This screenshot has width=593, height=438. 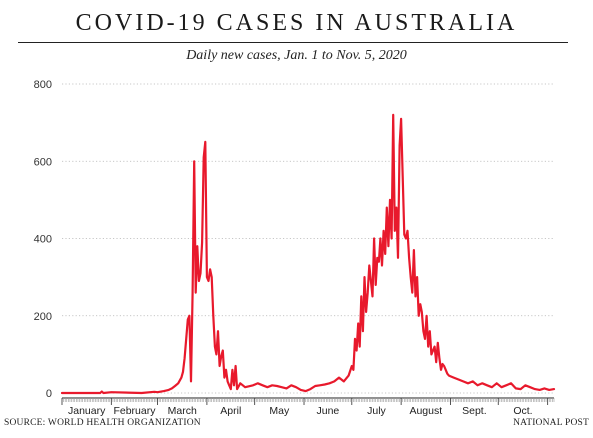 What do you see at coordinates (376, 411) in the screenshot?
I see `x-month-label: July` at bounding box center [376, 411].